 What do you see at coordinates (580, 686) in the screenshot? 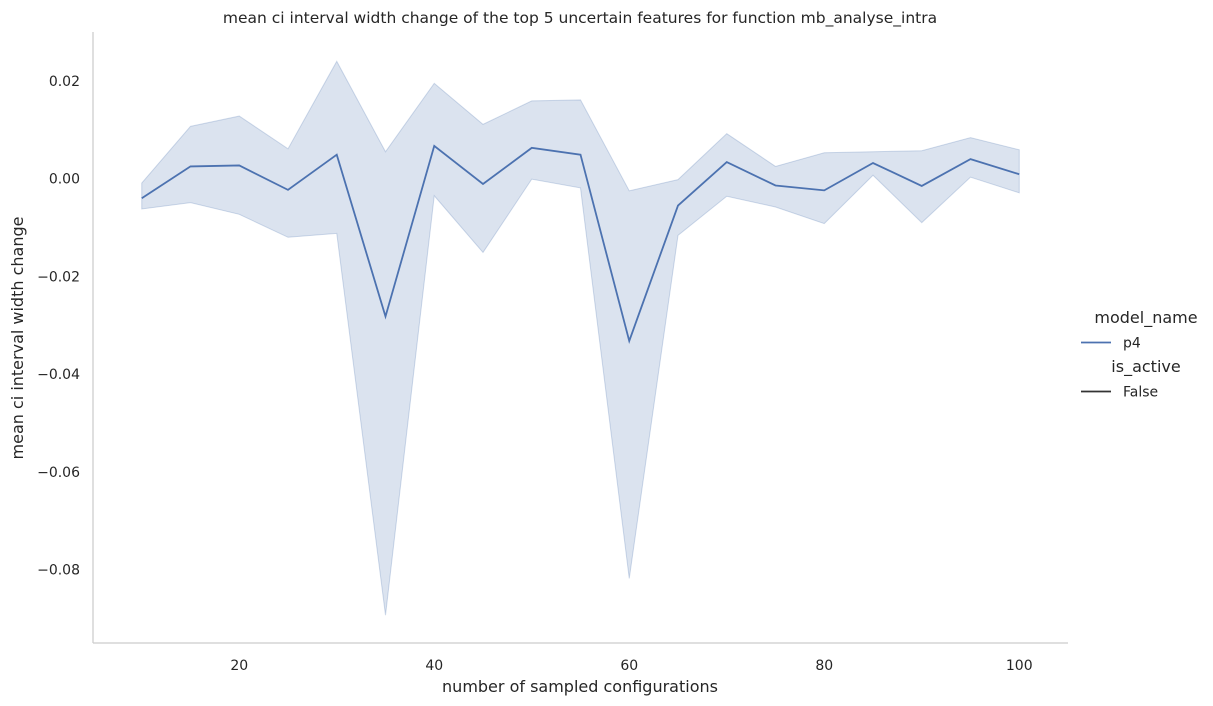
I see `x-axis-label: number of sampled configurations` at bounding box center [580, 686].